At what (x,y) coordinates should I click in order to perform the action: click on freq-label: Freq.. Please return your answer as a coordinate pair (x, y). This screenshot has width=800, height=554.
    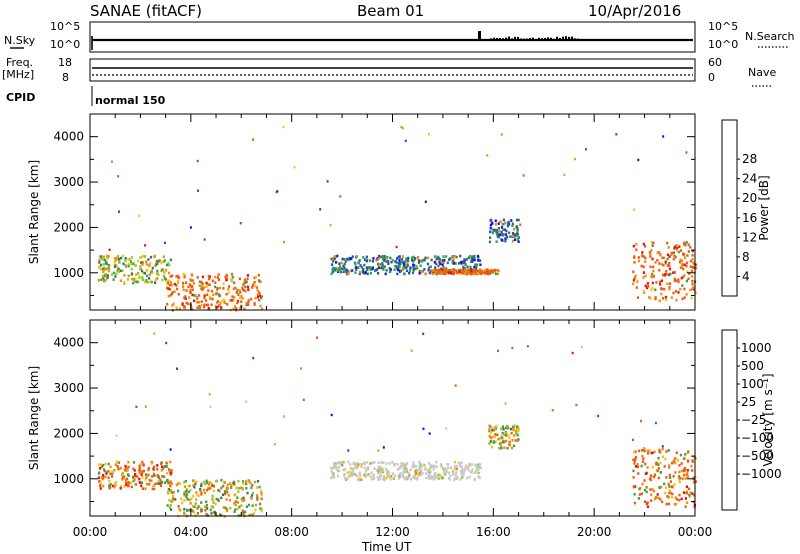
    Looking at the image, I should click on (19, 62).